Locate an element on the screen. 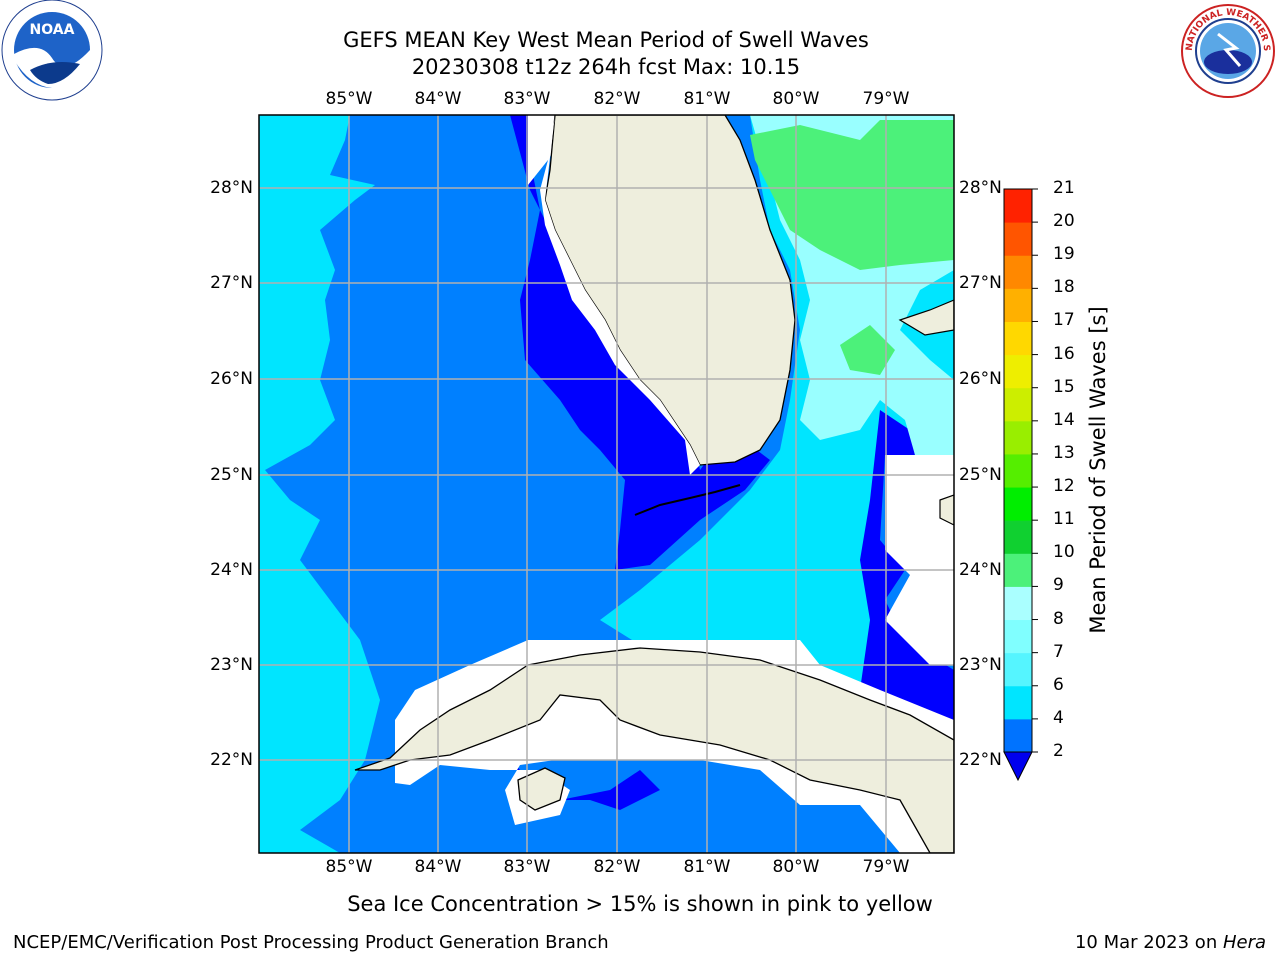 Image resolution: width=1280 pixels, height=960 pixels. lon-label-bottom-85w: 85°W is located at coordinates (349, 867).